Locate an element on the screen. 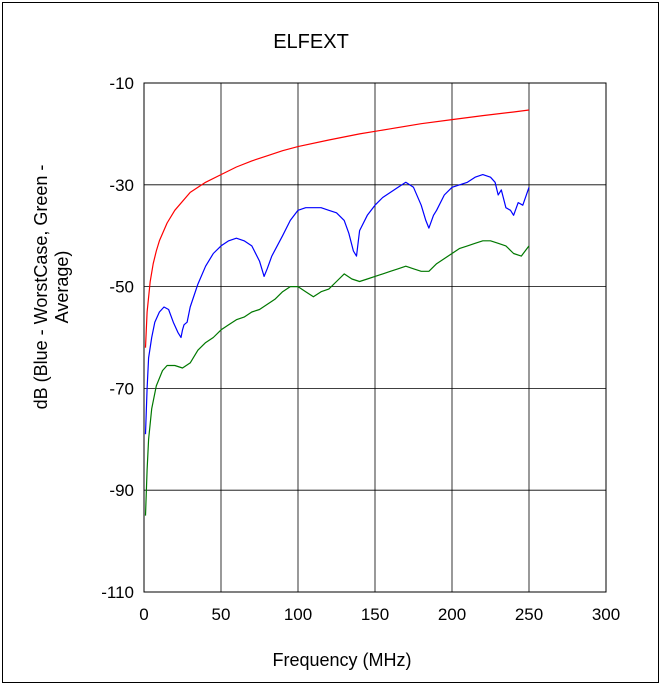  y-tick-label: -70 is located at coordinates (121, 388).